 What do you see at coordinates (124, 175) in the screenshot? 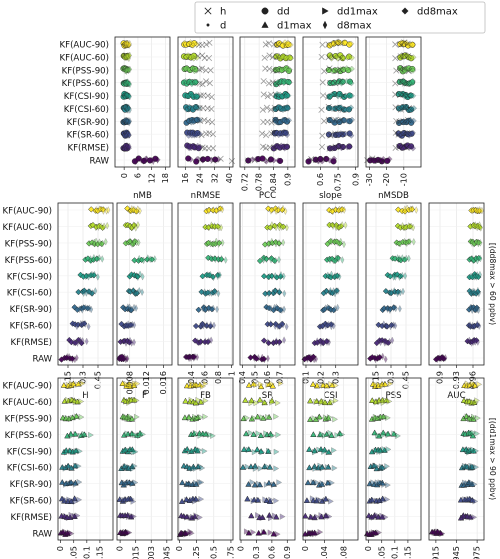
I see `tick-label: 0` at bounding box center [124, 175].